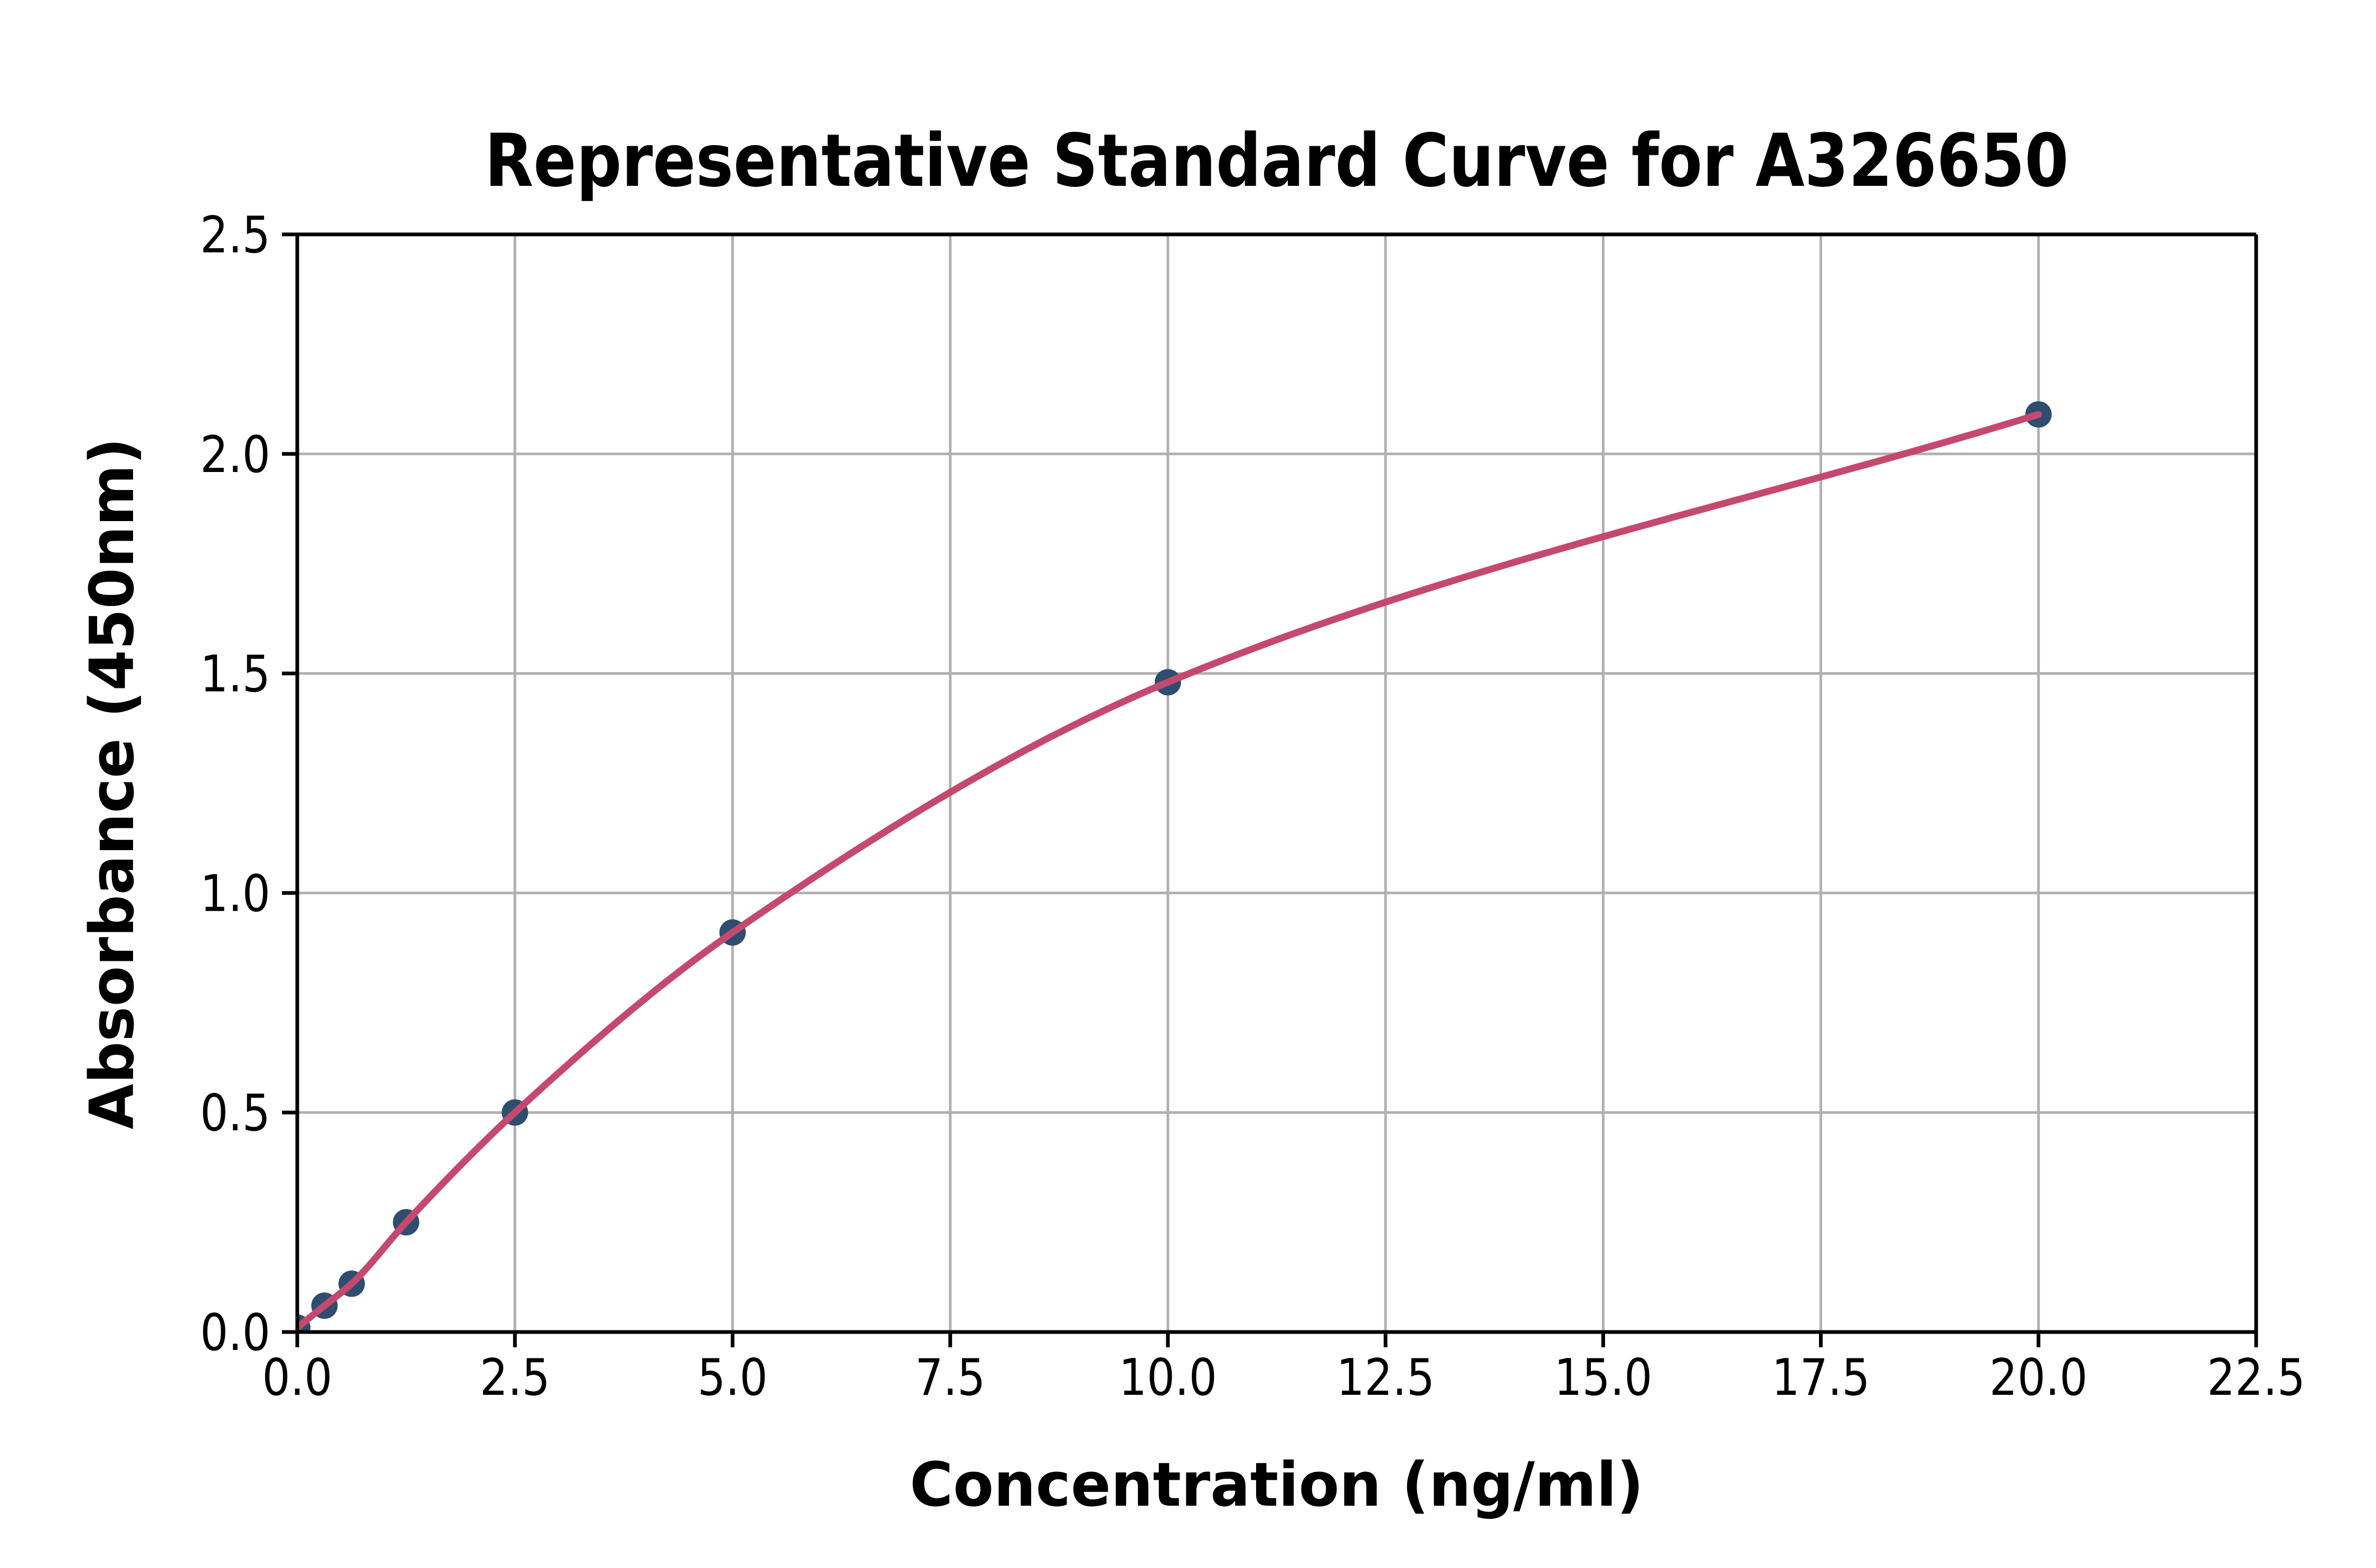 This screenshot has height=1568, width=2376. I want to click on y-tick-label: 1.0, so click(235, 894).